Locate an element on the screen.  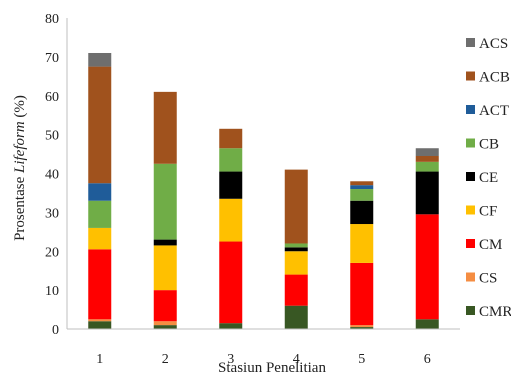
legend-label-acb: ACB is located at coordinates (494, 78).